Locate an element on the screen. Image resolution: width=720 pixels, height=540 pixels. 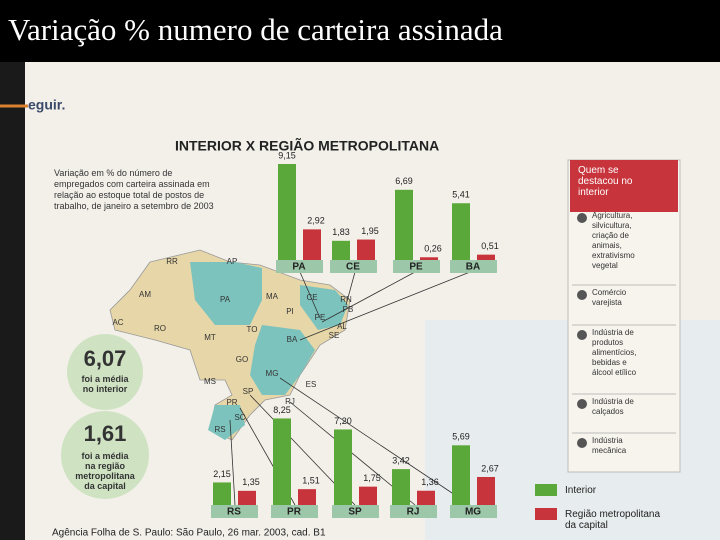
value-label: 1,83 is located at coordinates (341, 232).